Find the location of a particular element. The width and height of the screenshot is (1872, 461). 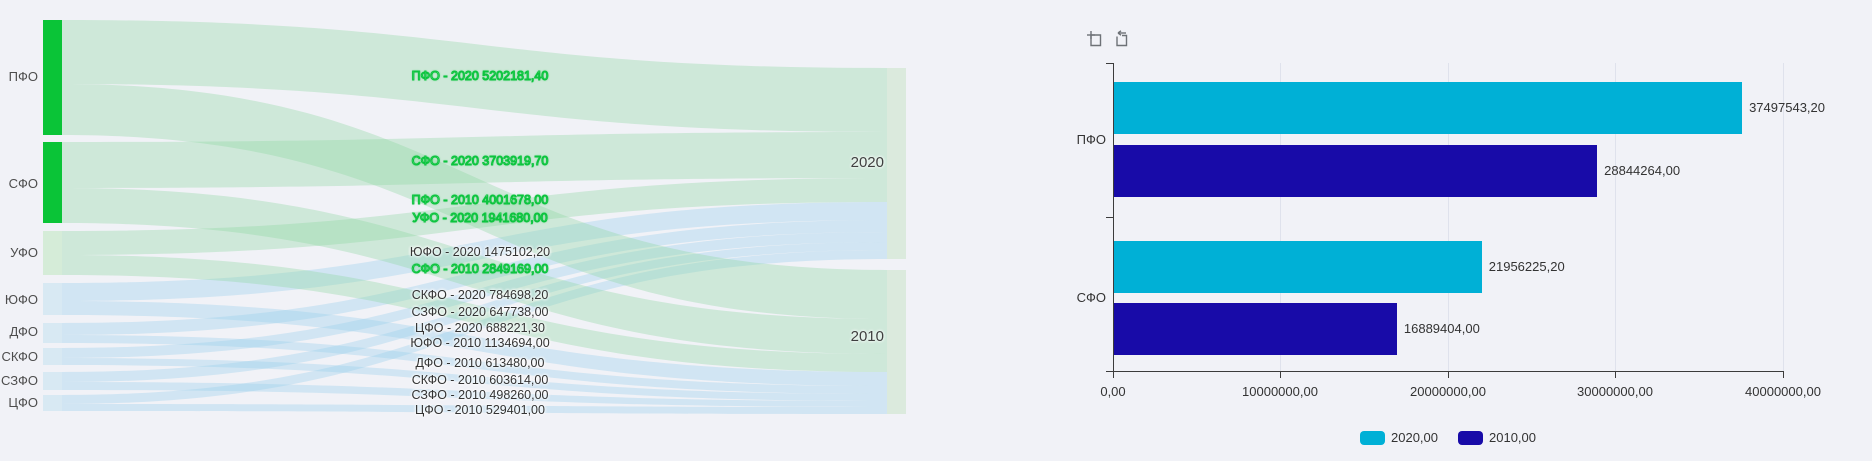

legend-item-2010: 2010,00 is located at coordinates (1497, 438).